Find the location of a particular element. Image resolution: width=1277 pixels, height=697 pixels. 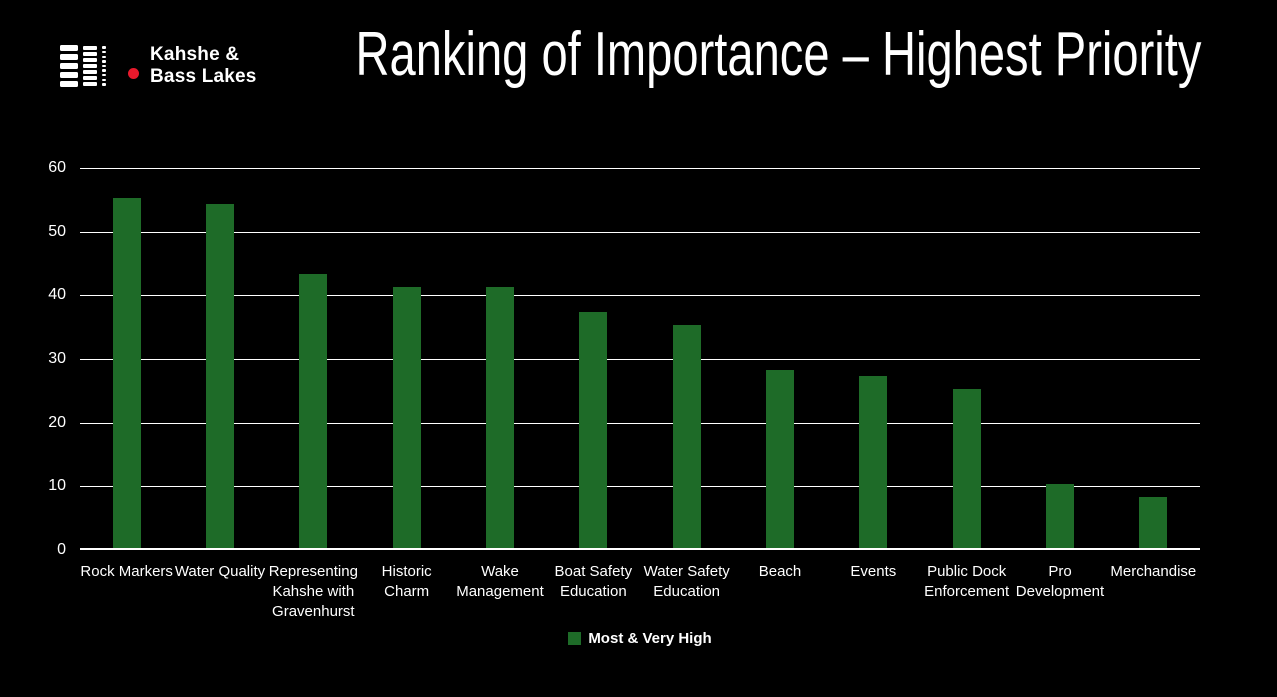

x-axis-category-label: Wake Management is located at coordinates (500, 581).